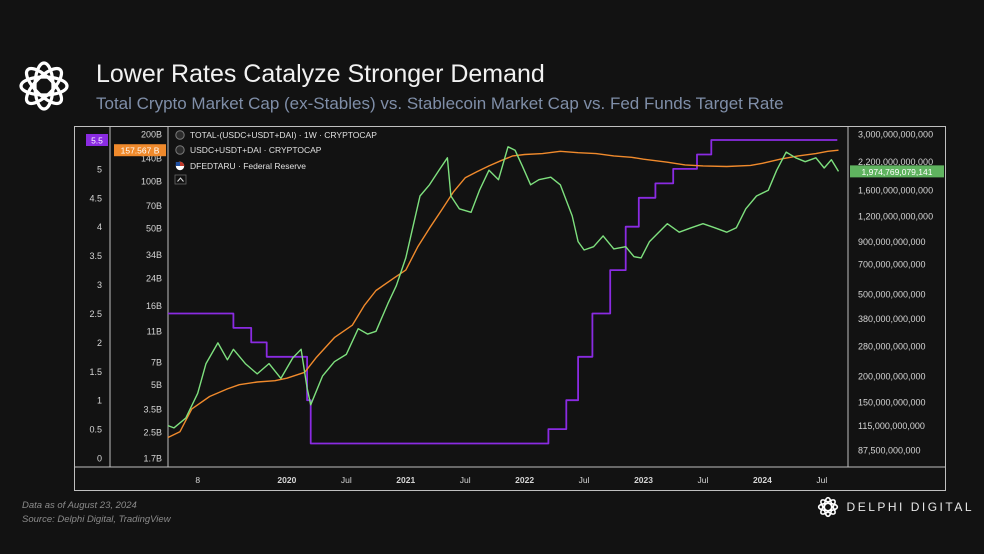 Image resolution: width=984 pixels, height=554 pixels. What do you see at coordinates (895, 191) in the screenshot?
I see `total-axis-tick: 1,600,000,000,000` at bounding box center [895, 191].